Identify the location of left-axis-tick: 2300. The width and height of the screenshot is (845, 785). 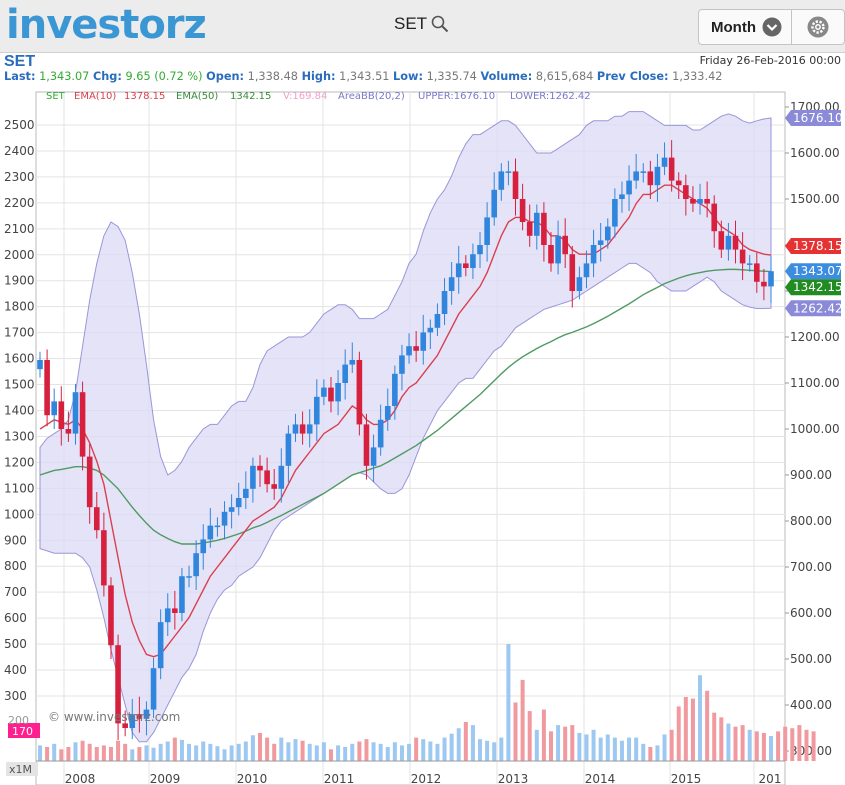
(19, 177).